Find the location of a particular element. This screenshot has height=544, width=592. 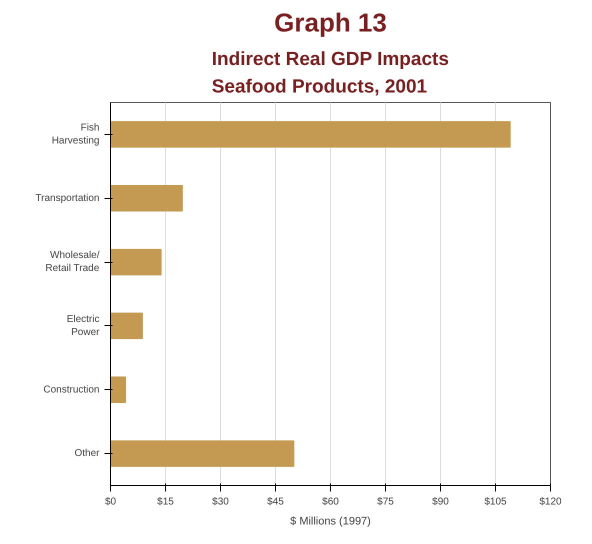

x-tick-label: $0 is located at coordinates (110, 502).